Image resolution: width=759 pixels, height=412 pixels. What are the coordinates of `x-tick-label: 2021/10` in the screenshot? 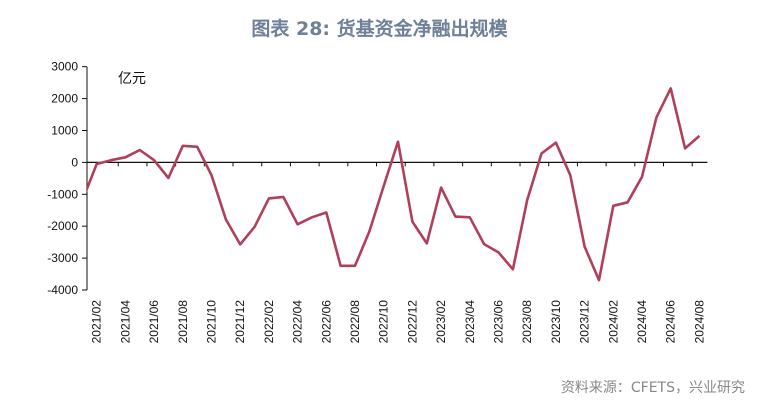 It's located at (212, 322).